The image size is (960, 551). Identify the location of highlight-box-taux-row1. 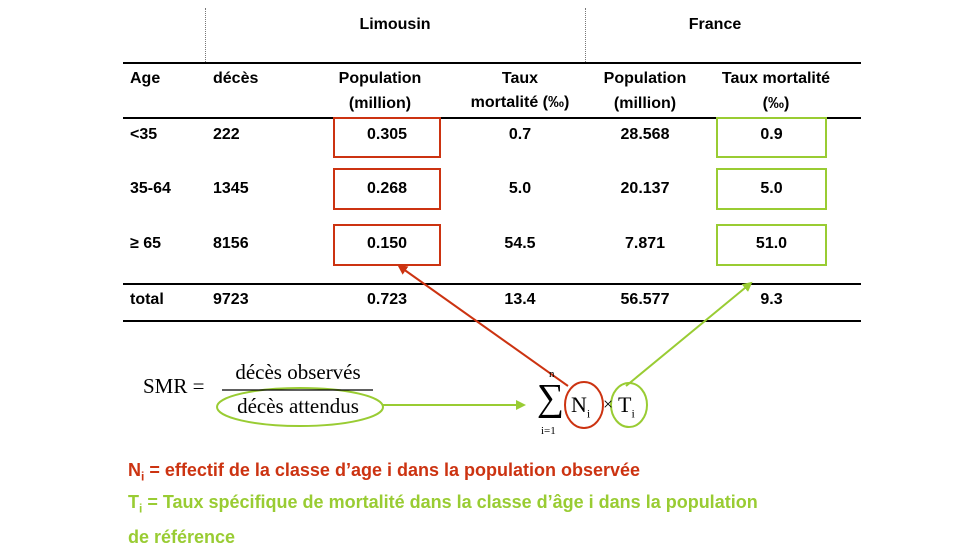
(771, 137).